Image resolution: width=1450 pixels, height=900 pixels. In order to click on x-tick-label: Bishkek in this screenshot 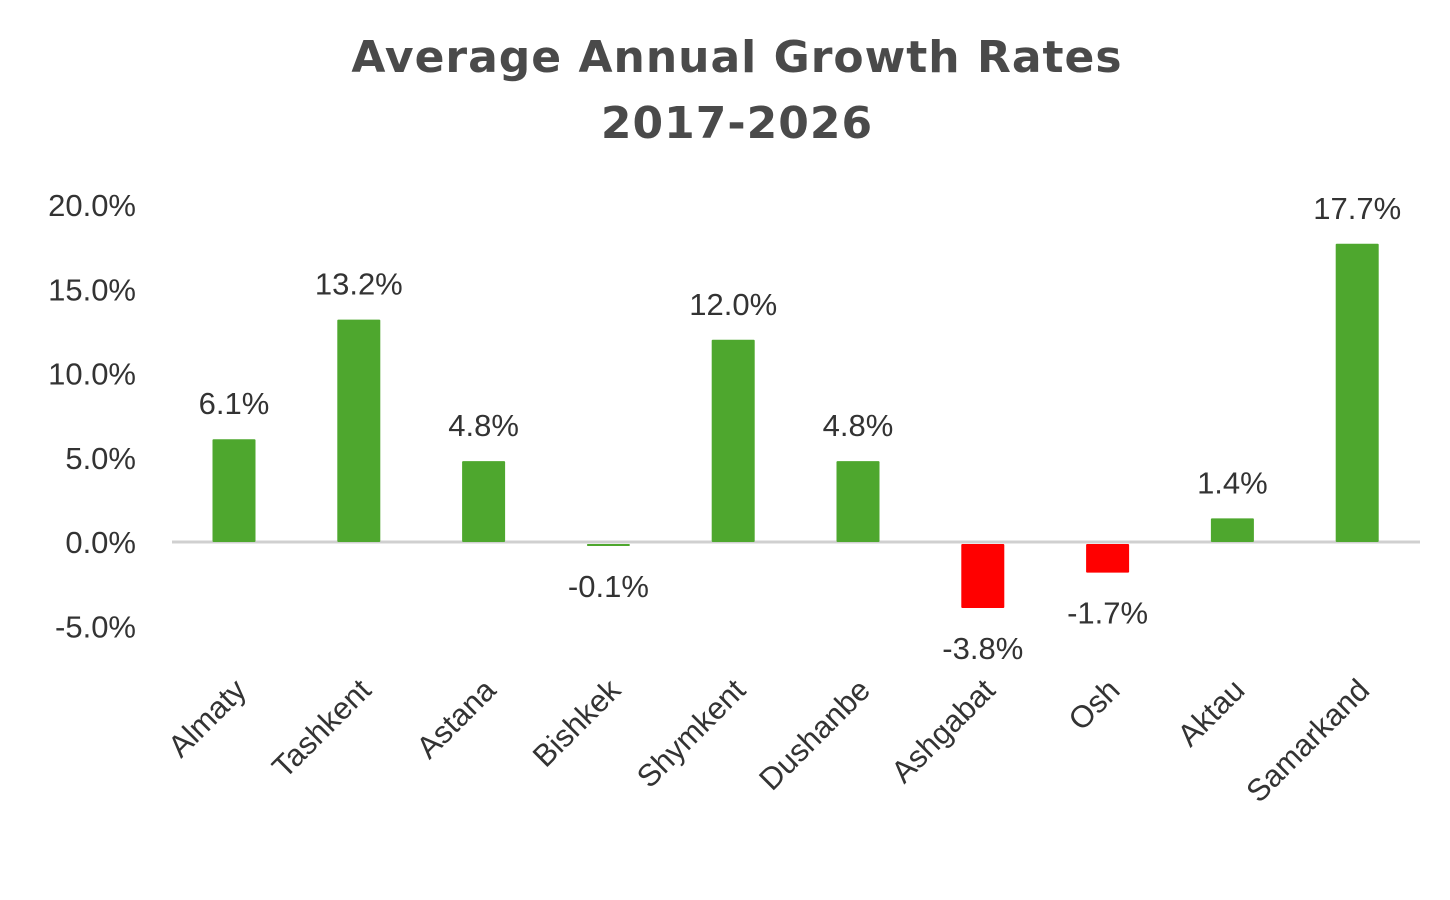, I will do `click(577, 723)`.